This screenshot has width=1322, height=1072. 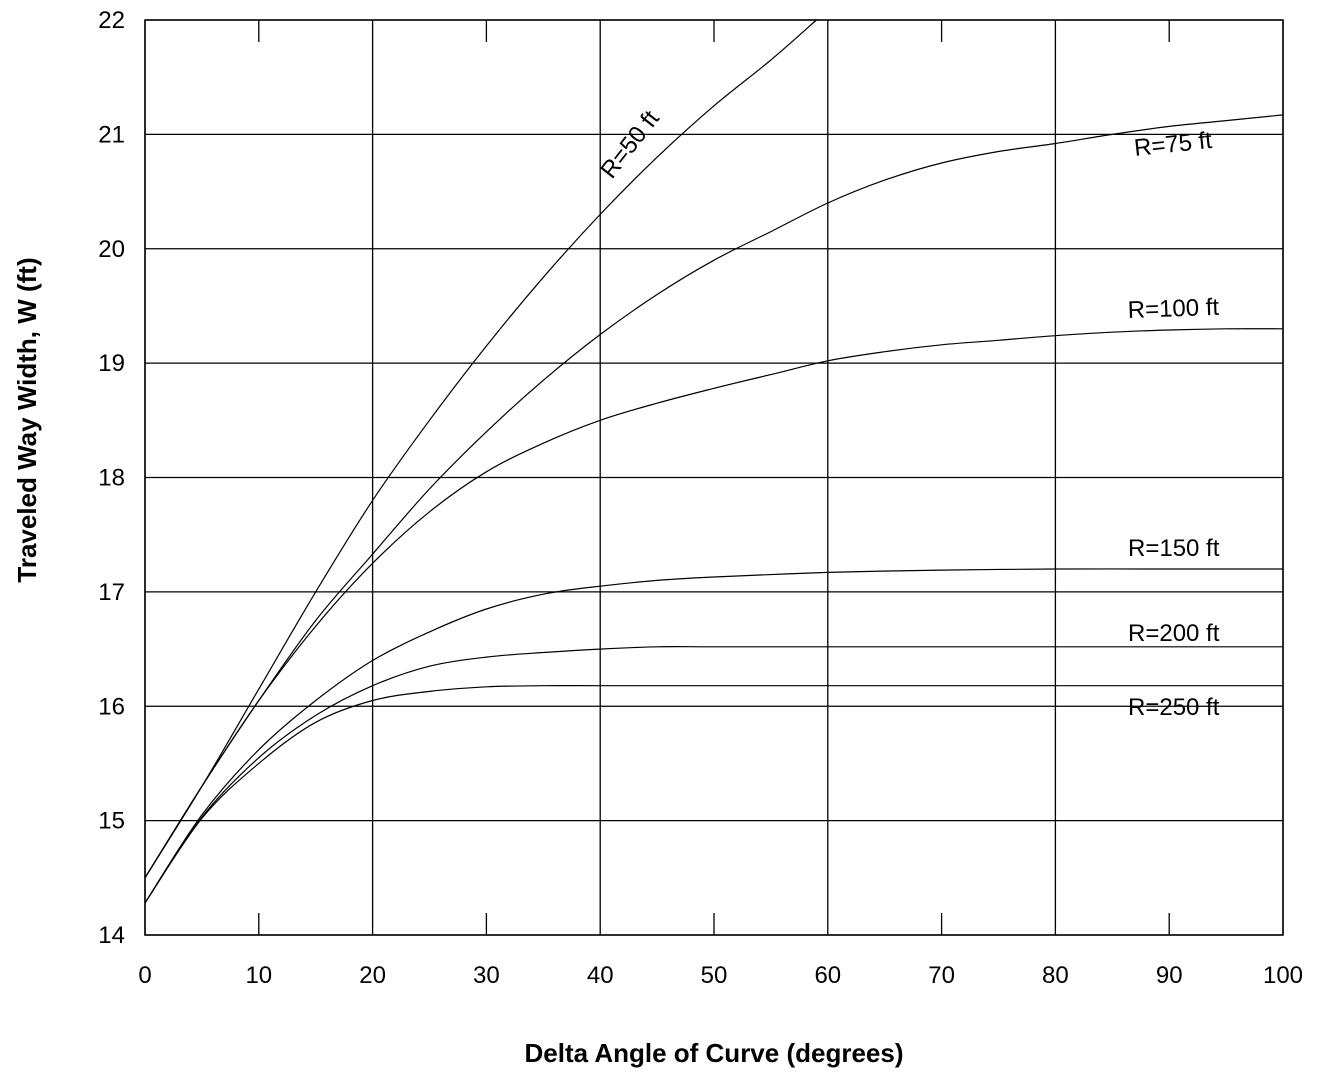 What do you see at coordinates (111, 935) in the screenshot?
I see `y-tick-label: 14` at bounding box center [111, 935].